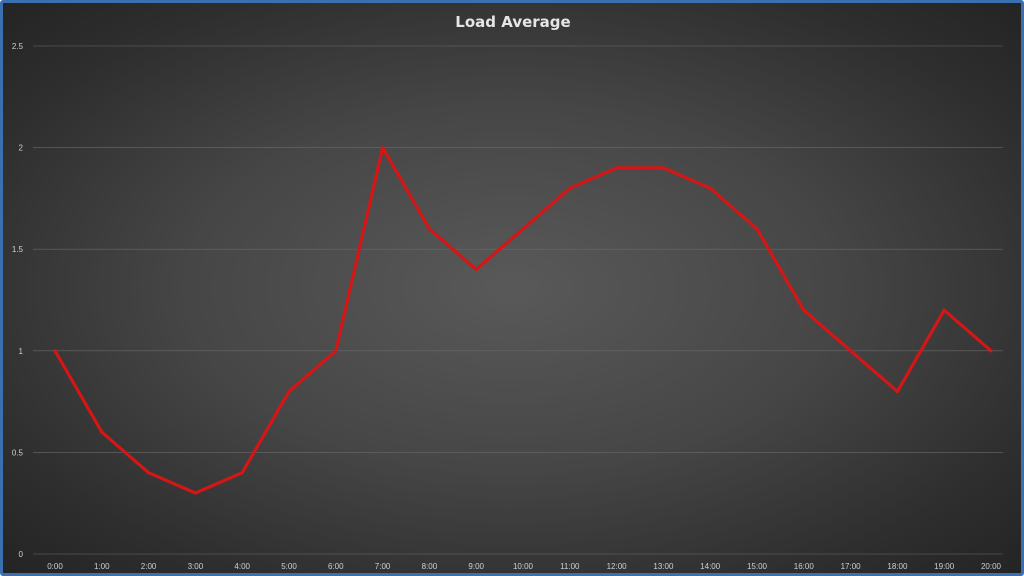 Image resolution: width=1024 pixels, height=576 pixels. What do you see at coordinates (570, 566) in the screenshot?
I see `x-tick-label: 11:00` at bounding box center [570, 566].